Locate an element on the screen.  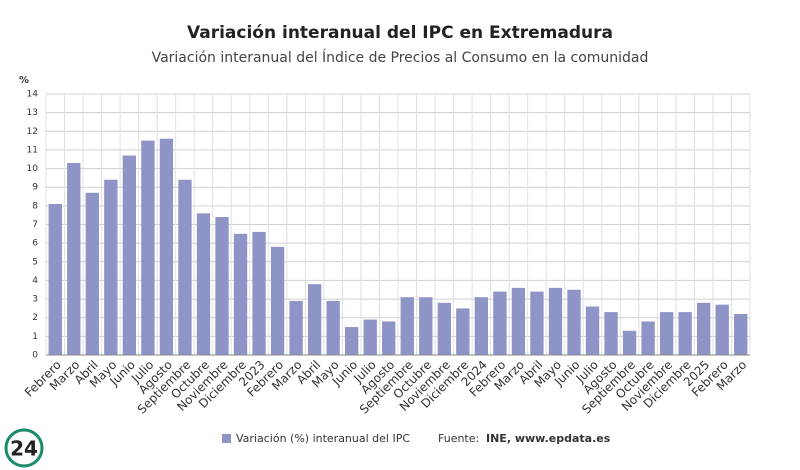
logo-ring is located at coordinates (24, 448).